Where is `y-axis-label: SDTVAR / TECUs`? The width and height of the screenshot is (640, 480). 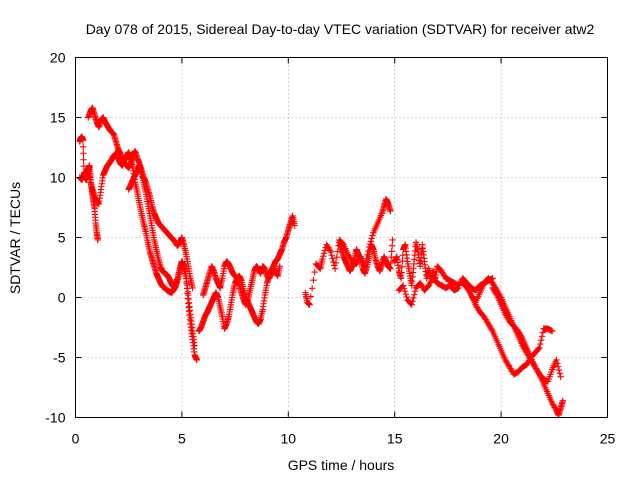
y-axis-label: SDTVAR / TECUs is located at coordinates (15, 238).